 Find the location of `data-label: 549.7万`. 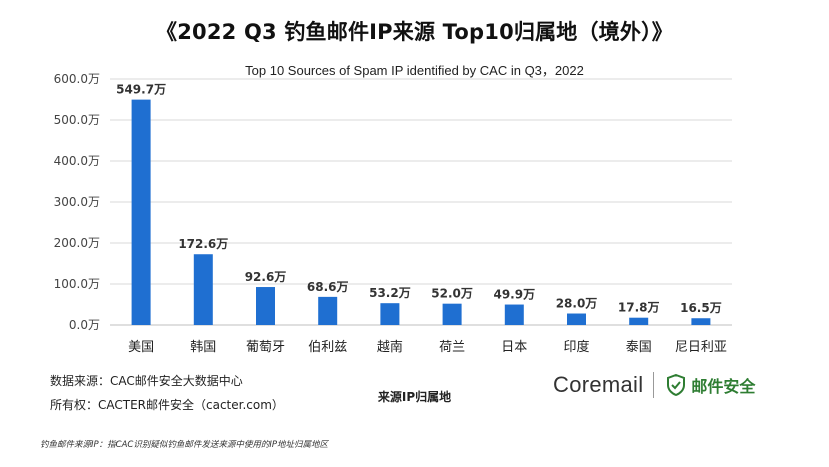

data-label: 549.7万 is located at coordinates (141, 90).